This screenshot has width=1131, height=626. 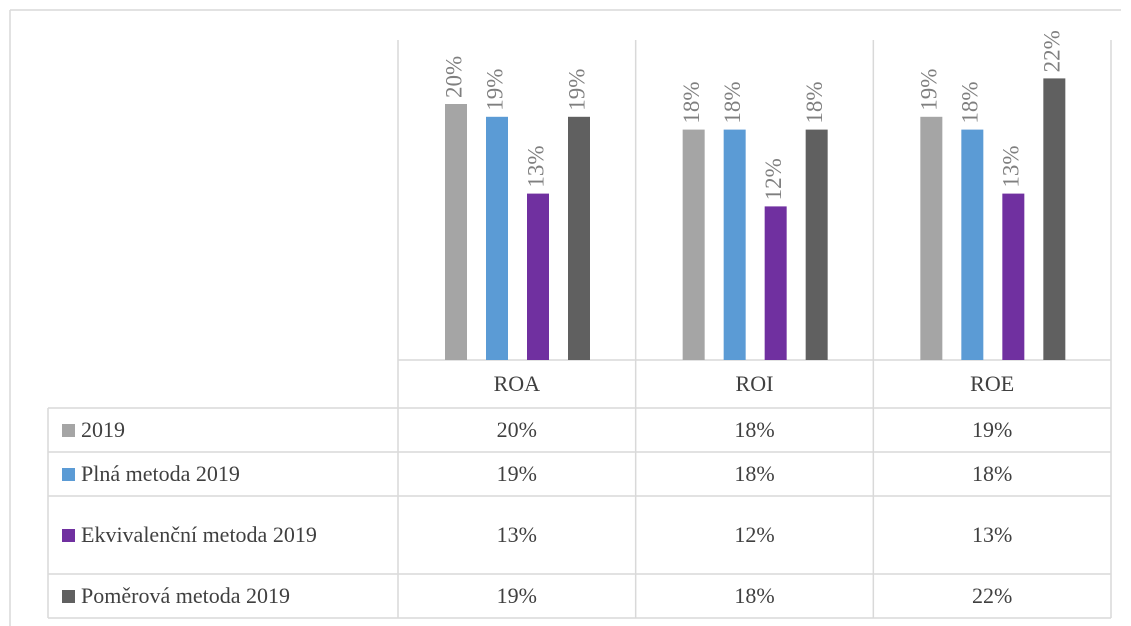 I want to click on category-label: ROI, so click(x=755, y=383).